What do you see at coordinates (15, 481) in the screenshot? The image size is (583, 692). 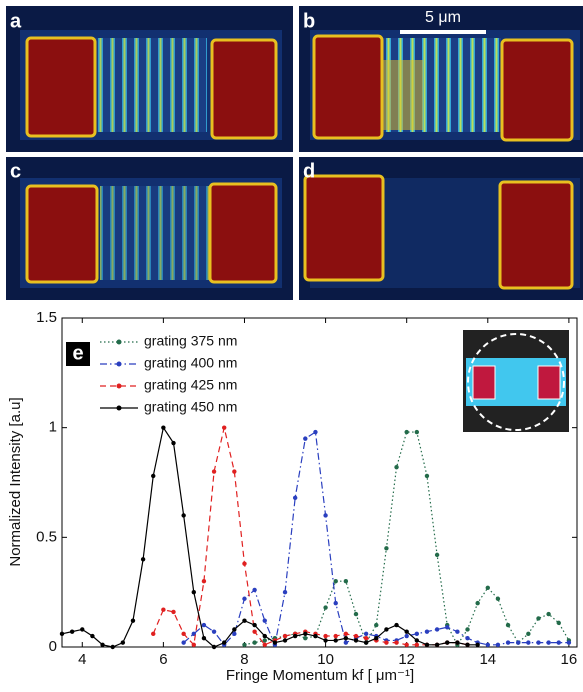 I see `y-axis-label: Normalized Intensity [a.u]` at bounding box center [15, 481].